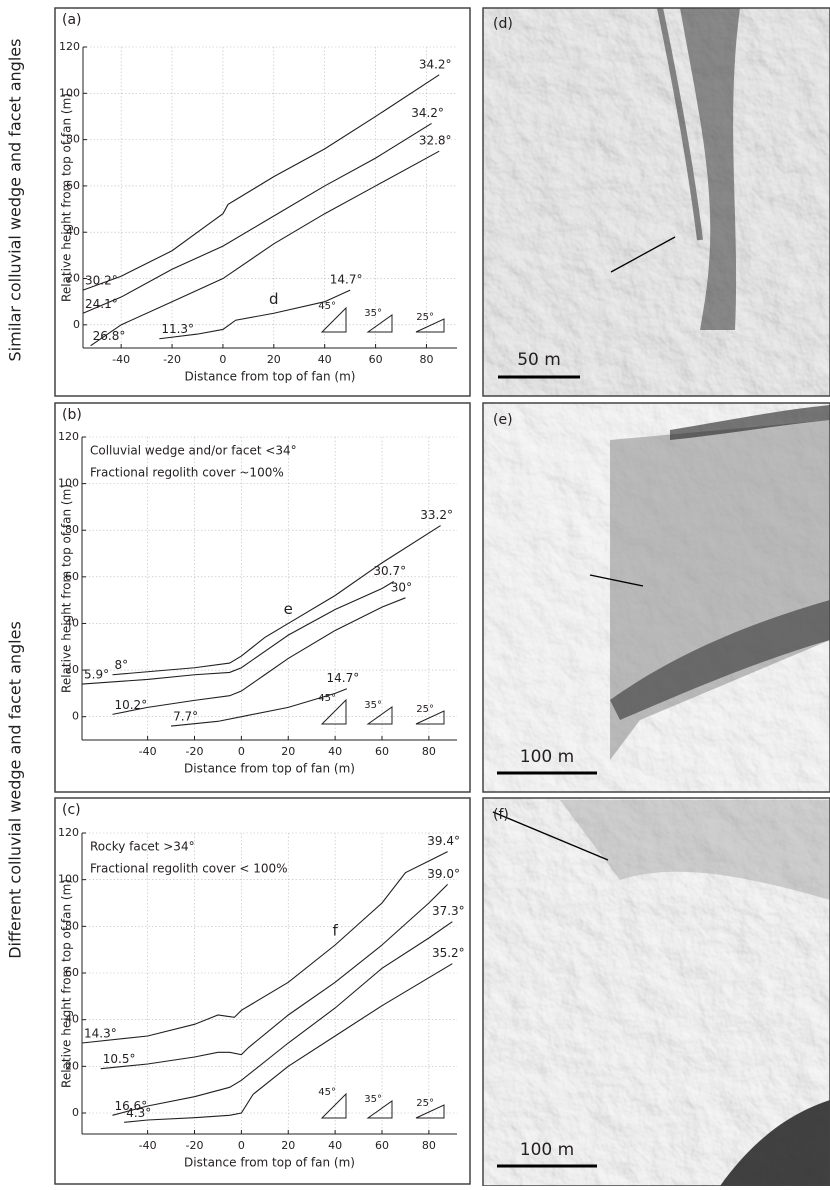  I want to click on image-label: (f), so click(501, 815).